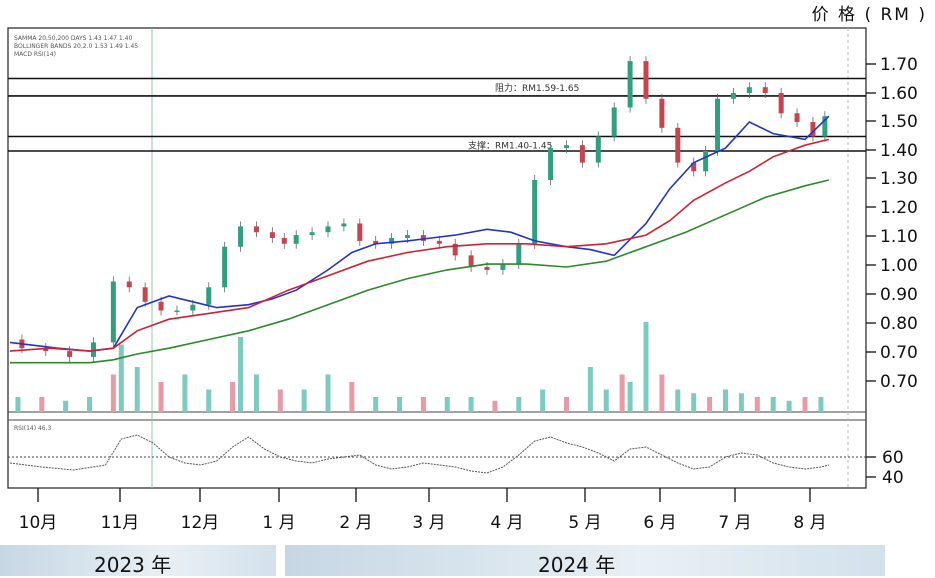 The width and height of the screenshot is (935, 578). I want to click on price-tick-label: 0.80, so click(899, 324).